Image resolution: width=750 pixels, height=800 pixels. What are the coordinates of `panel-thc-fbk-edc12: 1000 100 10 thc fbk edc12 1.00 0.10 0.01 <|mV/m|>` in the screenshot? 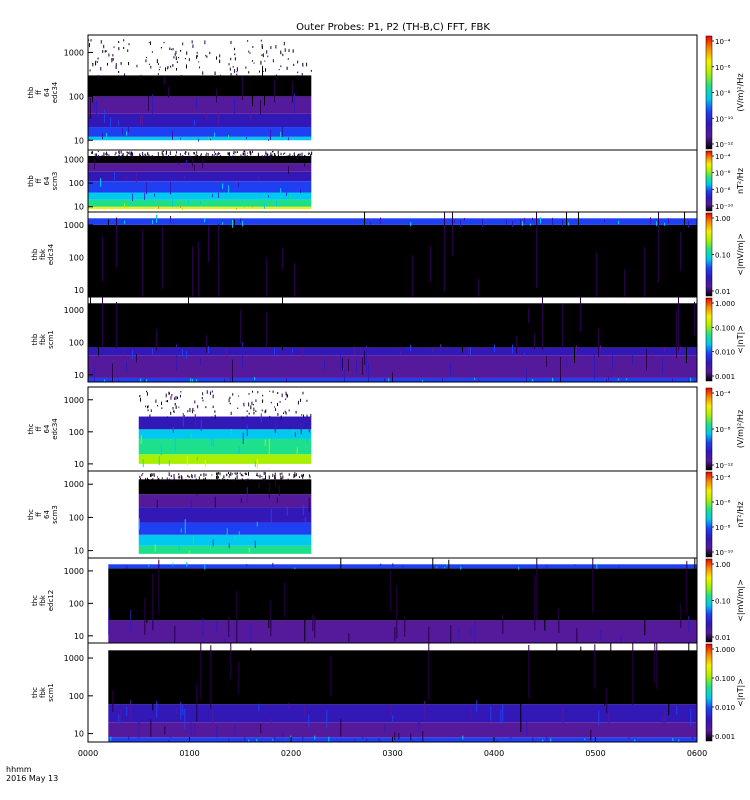 It's located at (388, 600).